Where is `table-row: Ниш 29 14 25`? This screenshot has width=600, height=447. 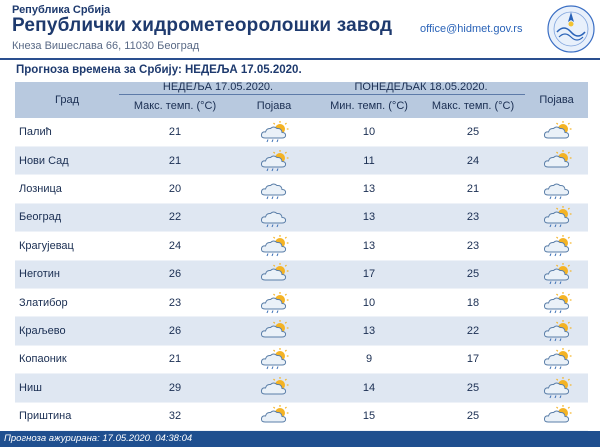
table-row: Ниш 29 14 25 is located at coordinates (302, 388).